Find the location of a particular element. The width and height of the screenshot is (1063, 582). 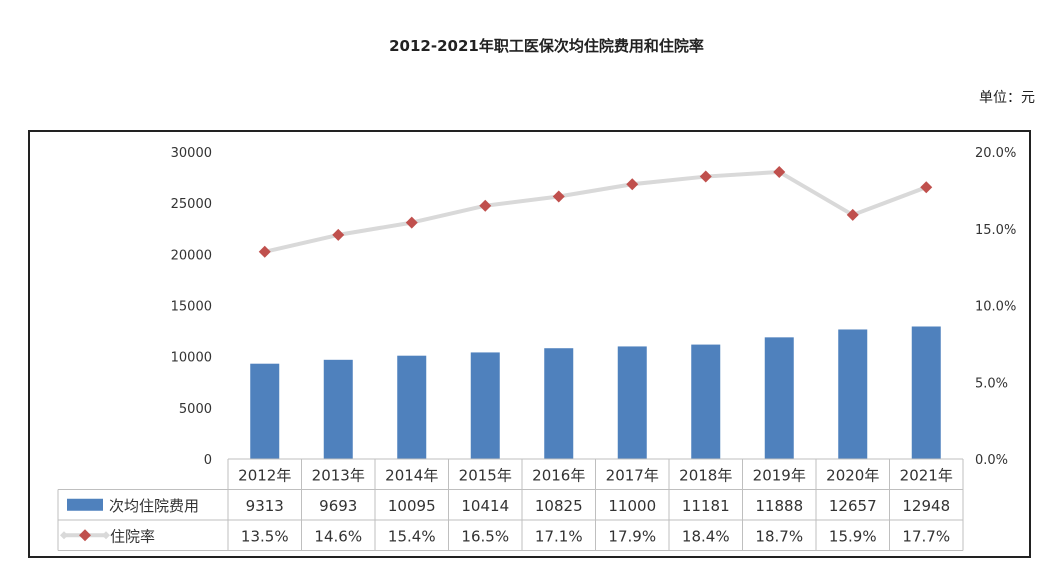

bar-value-label: 12657 is located at coordinates (853, 506).